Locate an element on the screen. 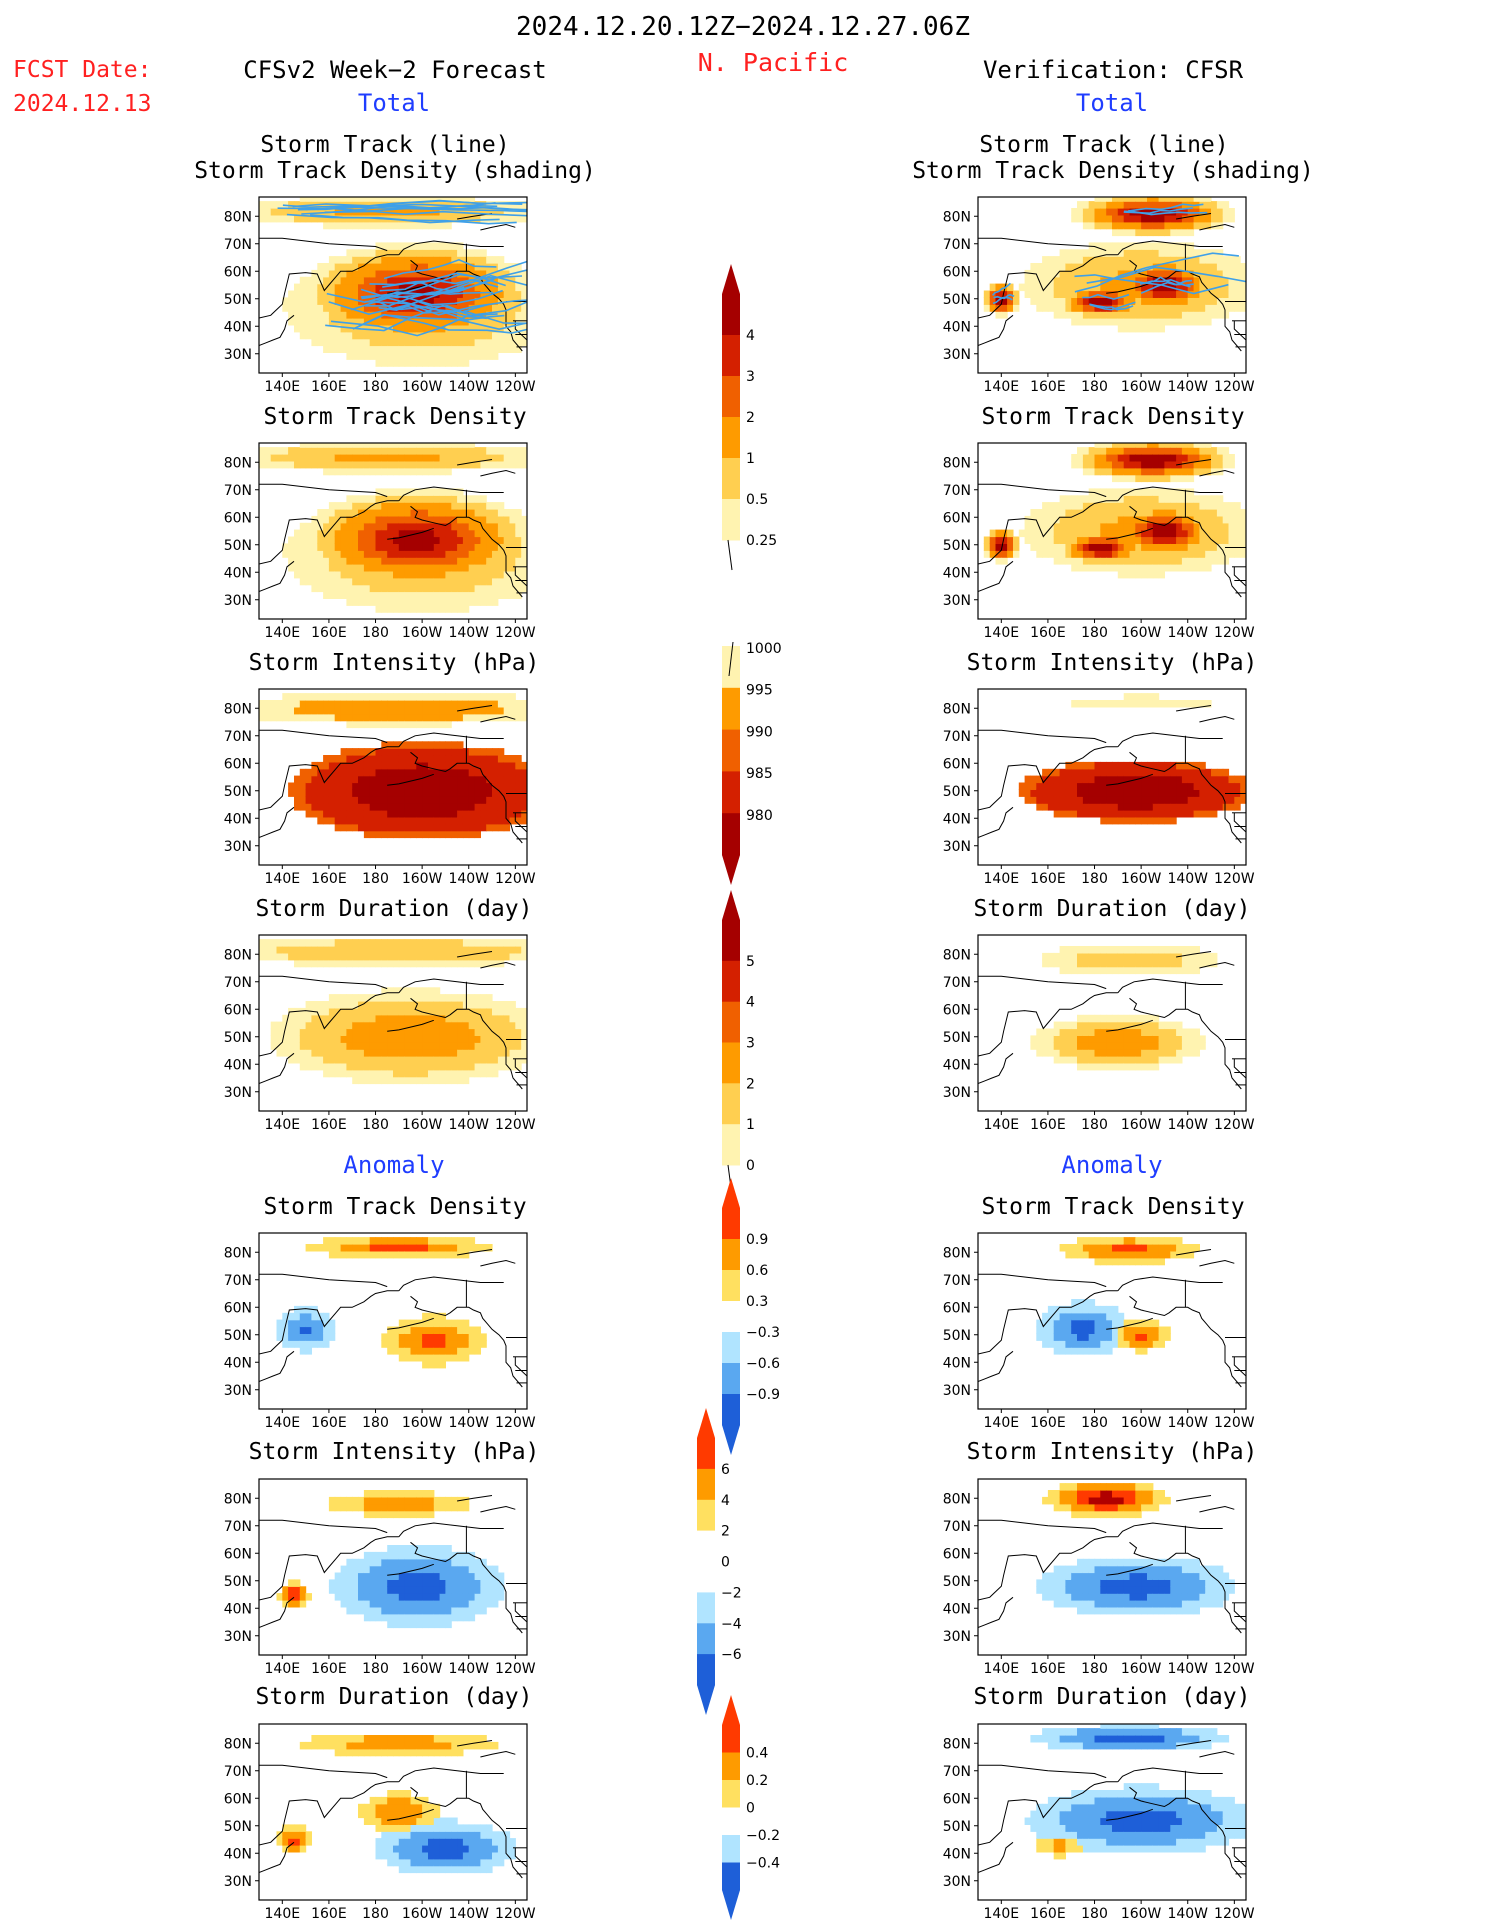 Image resolution: width=1487 pixels, height=1925 pixels. fc-intensity-title: Storm Intensity (hPa) is located at coordinates (394, 663).